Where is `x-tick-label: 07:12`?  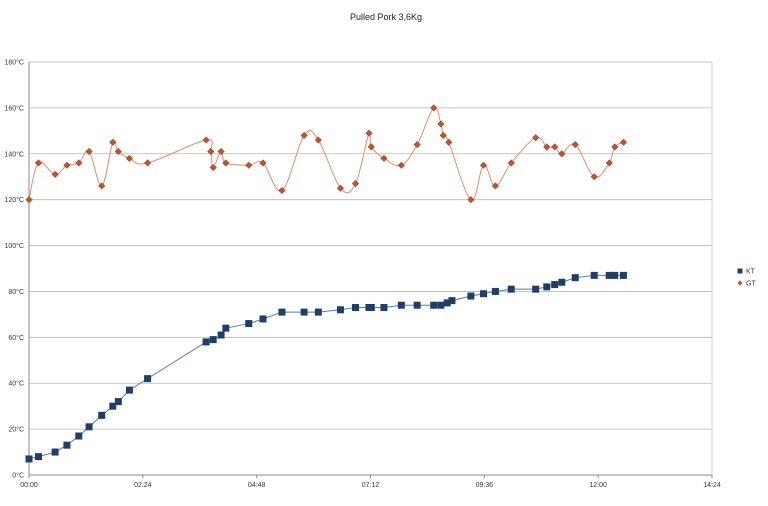 x-tick-label: 07:12 is located at coordinates (371, 485).